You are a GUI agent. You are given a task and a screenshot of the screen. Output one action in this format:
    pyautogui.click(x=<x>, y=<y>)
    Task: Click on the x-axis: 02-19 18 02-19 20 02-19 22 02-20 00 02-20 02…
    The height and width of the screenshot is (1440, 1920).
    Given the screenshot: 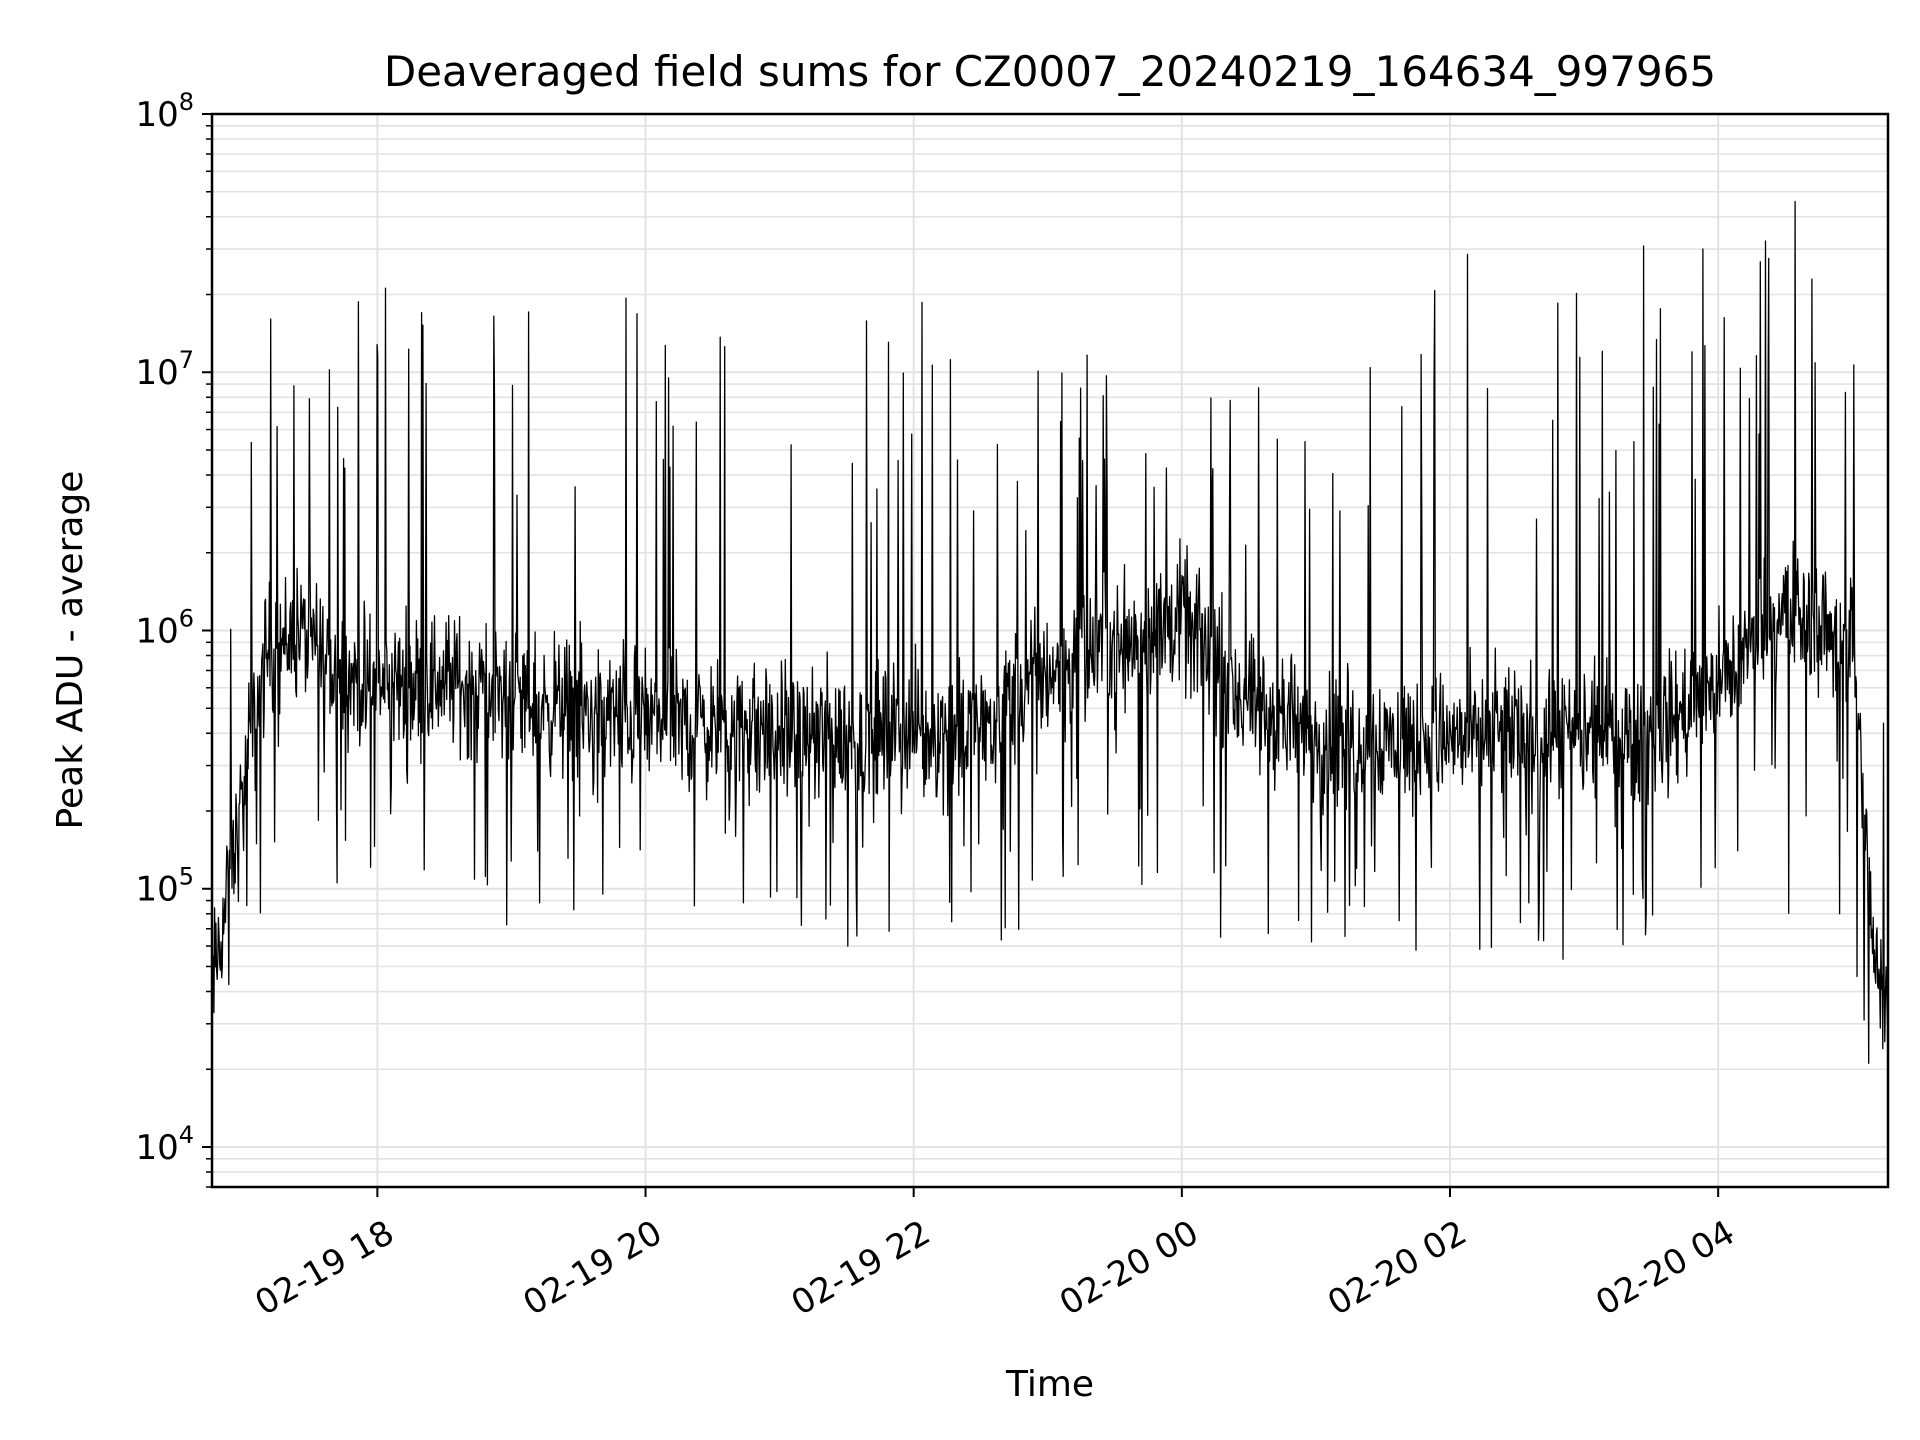 What is the action you would take?
    pyautogui.click(x=995, y=1255)
    